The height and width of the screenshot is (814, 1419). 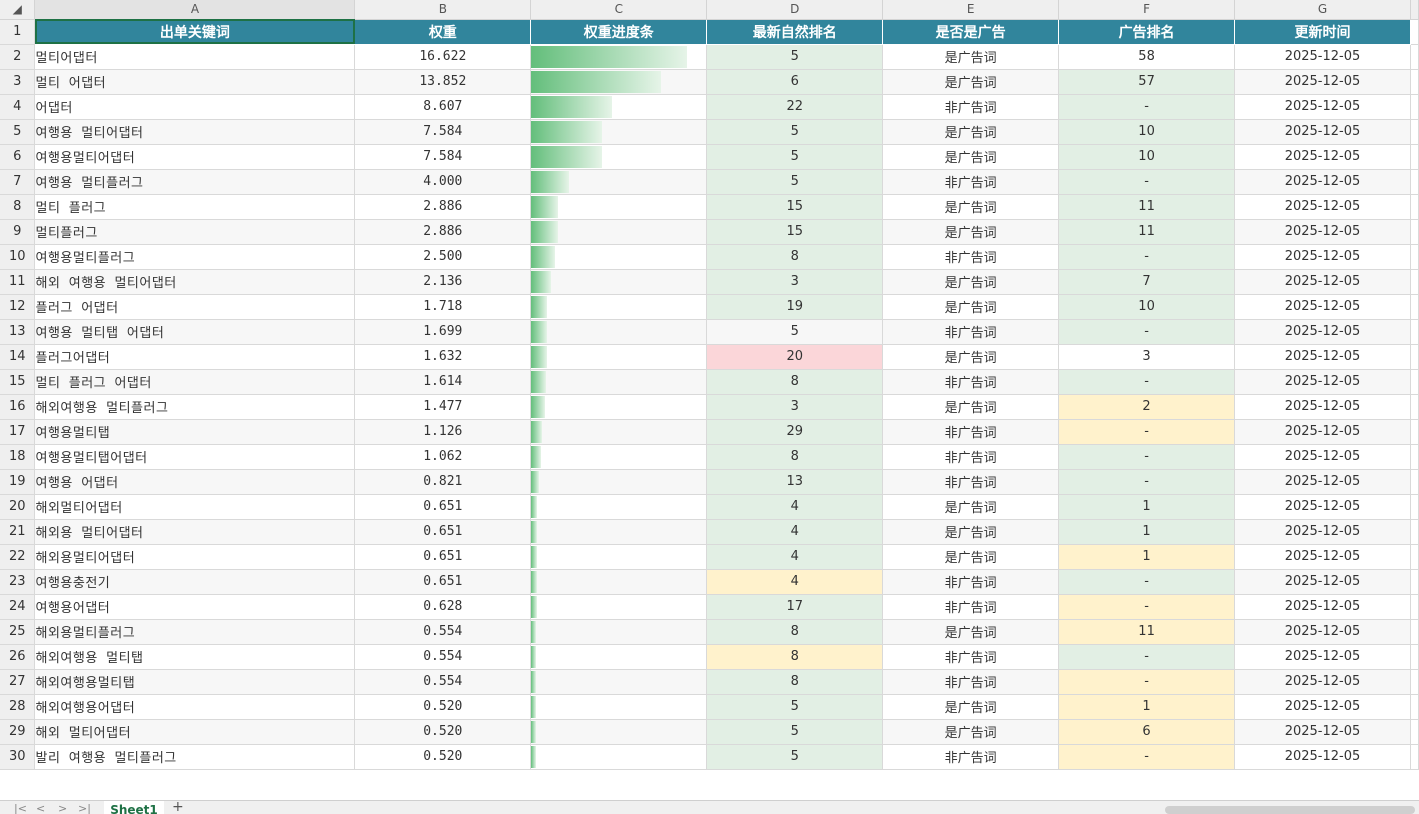 What do you see at coordinates (195, 332) in the screenshot?
I see `keyword-cell: 여행용 멀티탭 어댑터` at bounding box center [195, 332].